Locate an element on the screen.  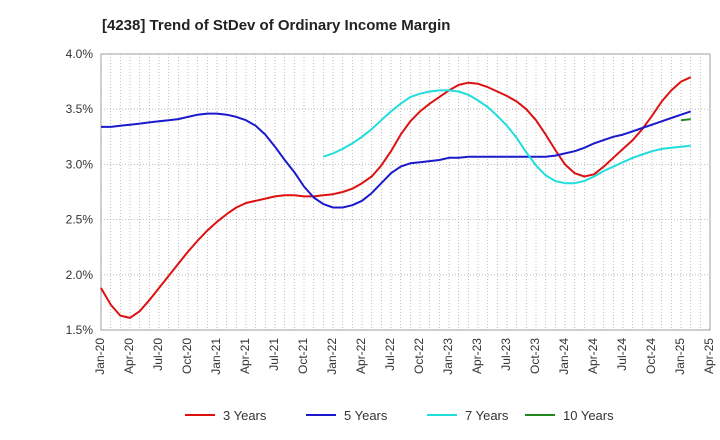
x-tick-label: Jul-23 is located at coordinates (506, 354).